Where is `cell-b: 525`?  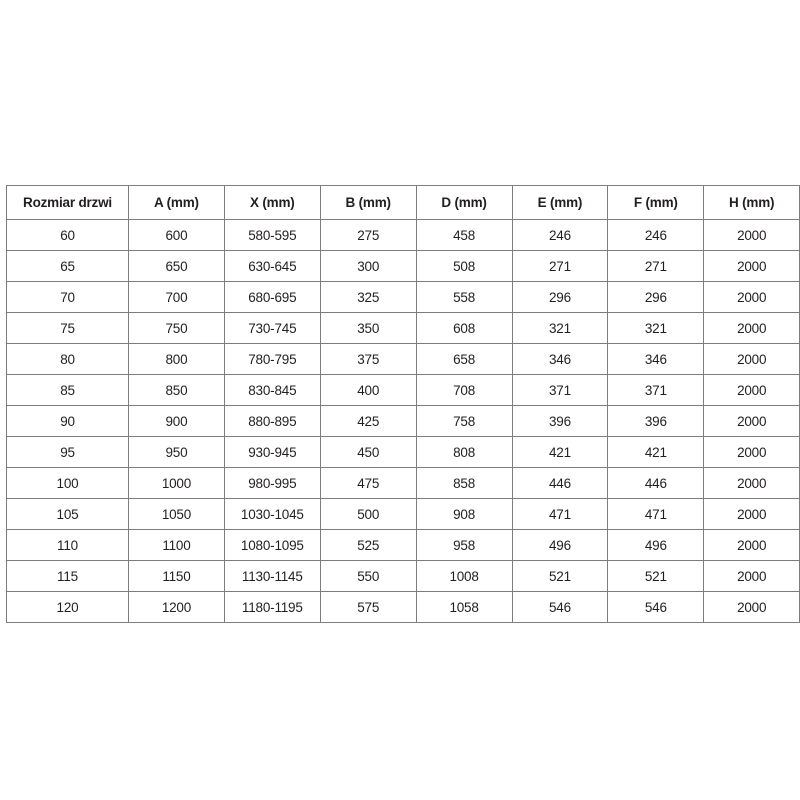 cell-b: 525 is located at coordinates (368, 545).